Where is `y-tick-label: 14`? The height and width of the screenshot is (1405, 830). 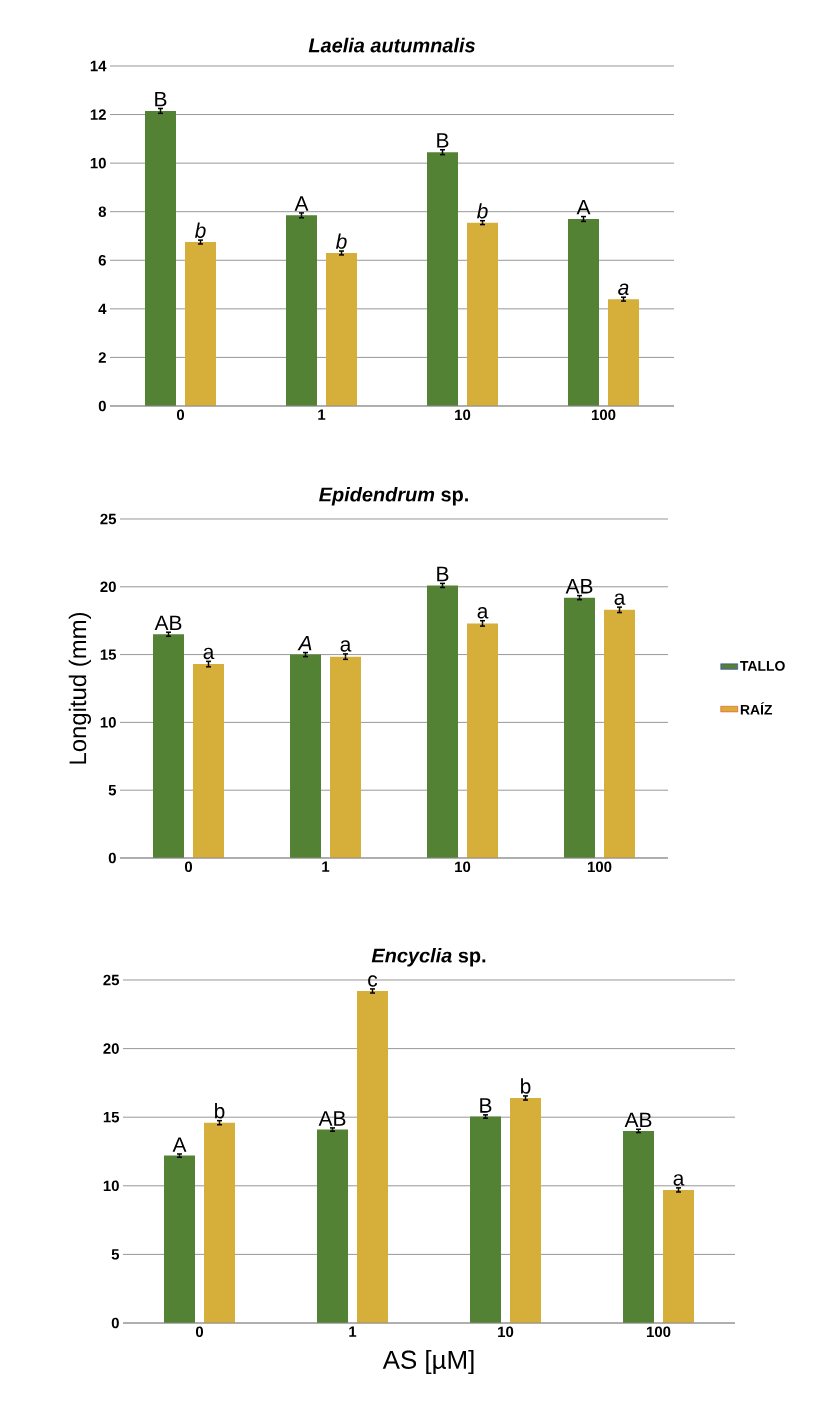
y-tick-label: 14 is located at coordinates (98, 66).